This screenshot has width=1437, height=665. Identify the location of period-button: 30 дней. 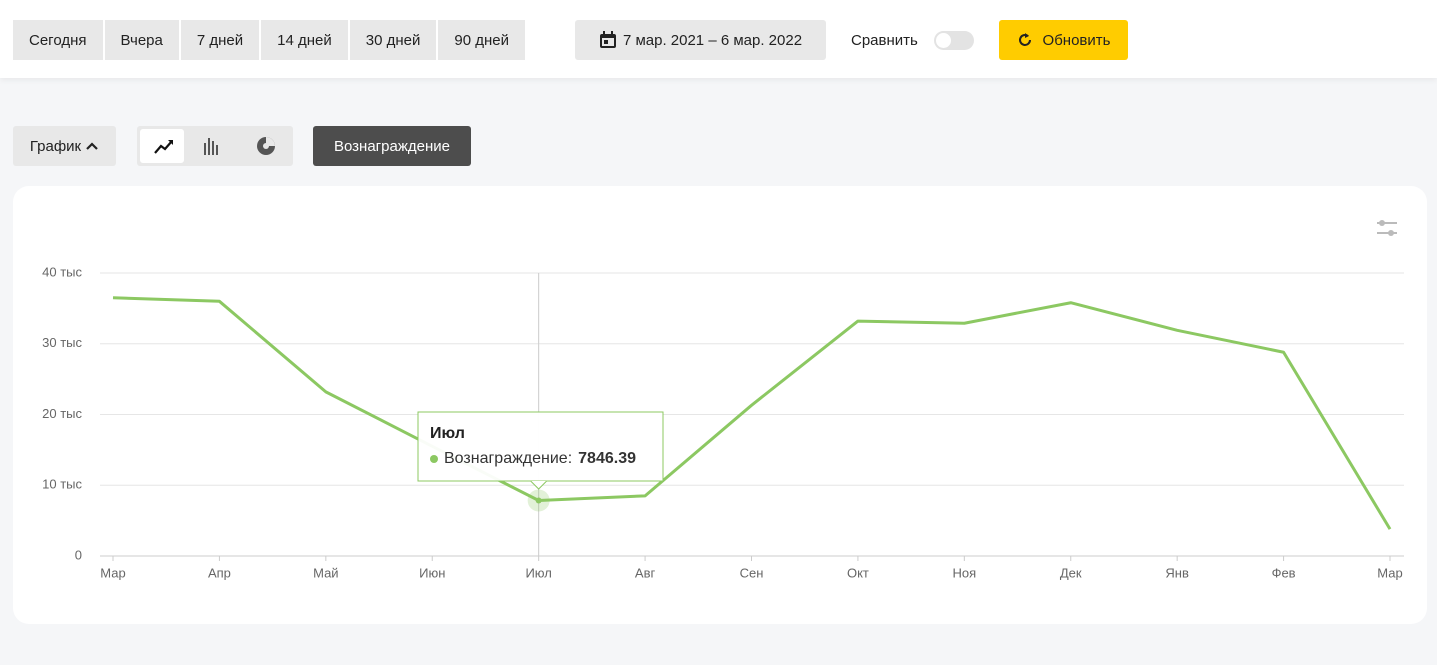
(393, 40).